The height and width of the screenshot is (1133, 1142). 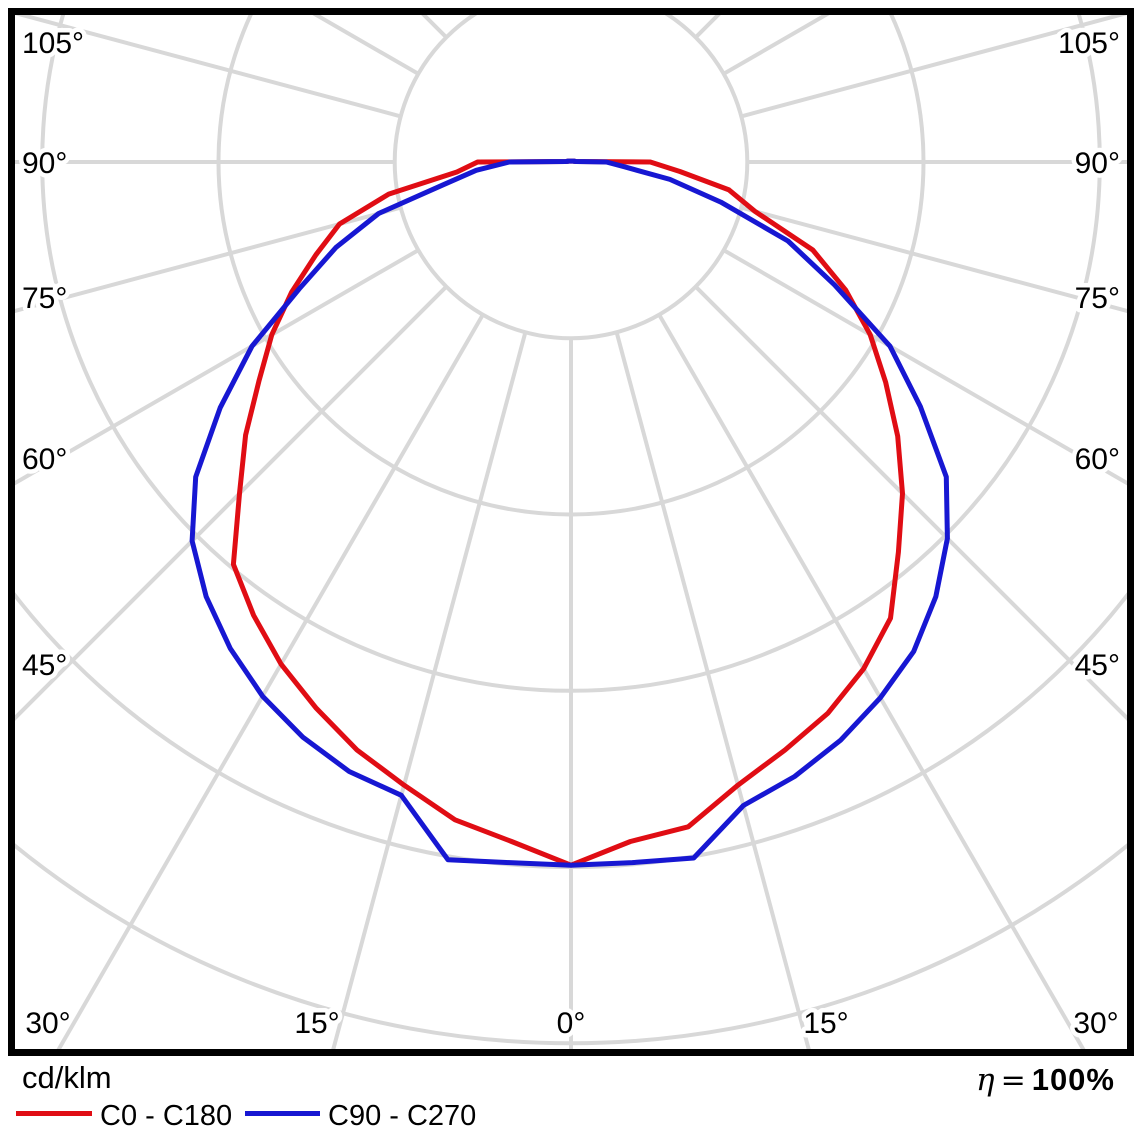 What do you see at coordinates (282, 1113) in the screenshot?
I see `legend-swatch-c90-c270` at bounding box center [282, 1113].